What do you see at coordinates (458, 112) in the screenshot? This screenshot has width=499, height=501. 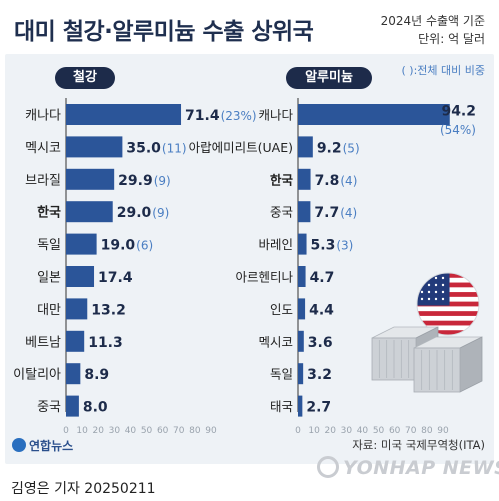 I see `value-label: 94.2` at bounding box center [458, 112].